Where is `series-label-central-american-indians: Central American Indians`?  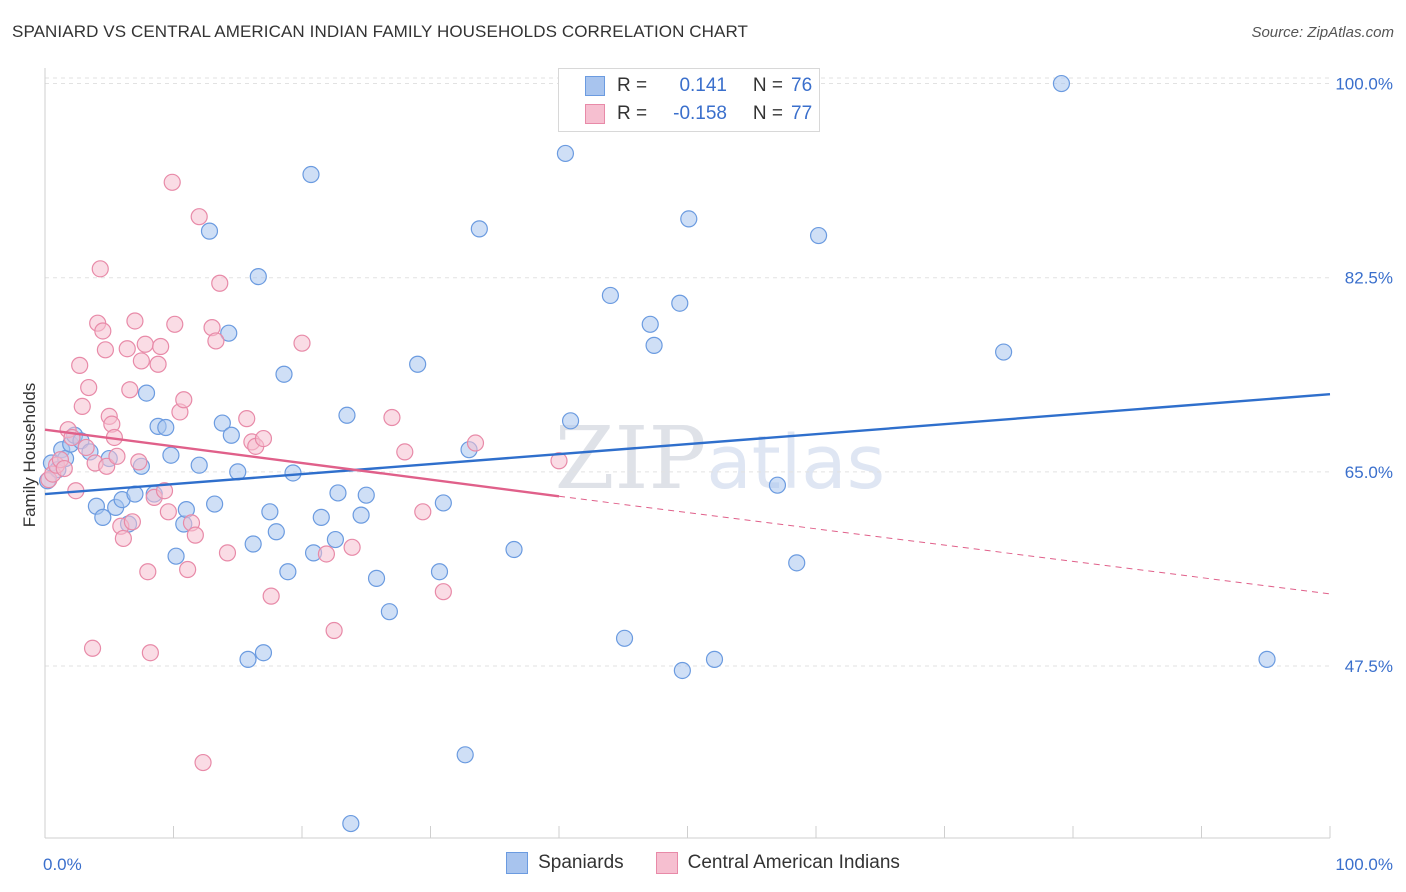 series-label-central-american-indians: Central American Indians is located at coordinates (793, 862).